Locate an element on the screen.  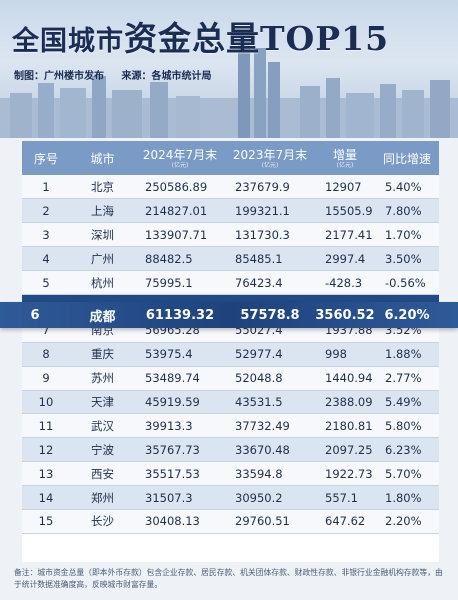
header-2024: 2024年7月末 (亿元) is located at coordinates (180, 158).